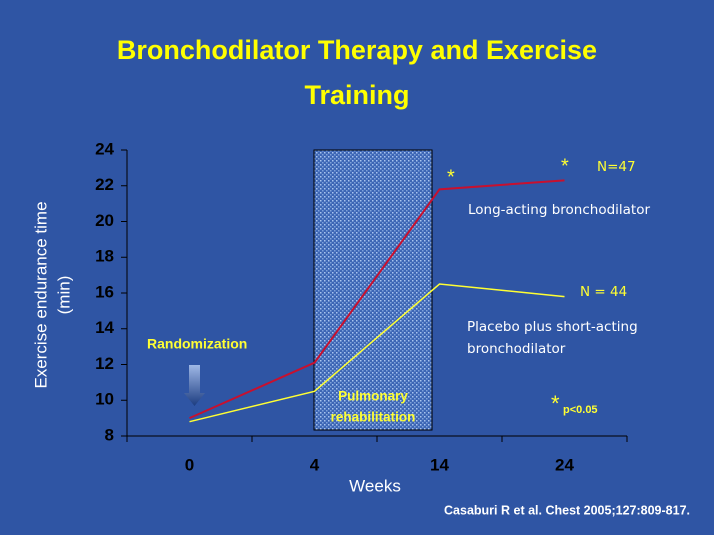 The image size is (714, 535). Describe the element at coordinates (63, 295) in the screenshot. I see `y-axis-label: (min)` at that location.